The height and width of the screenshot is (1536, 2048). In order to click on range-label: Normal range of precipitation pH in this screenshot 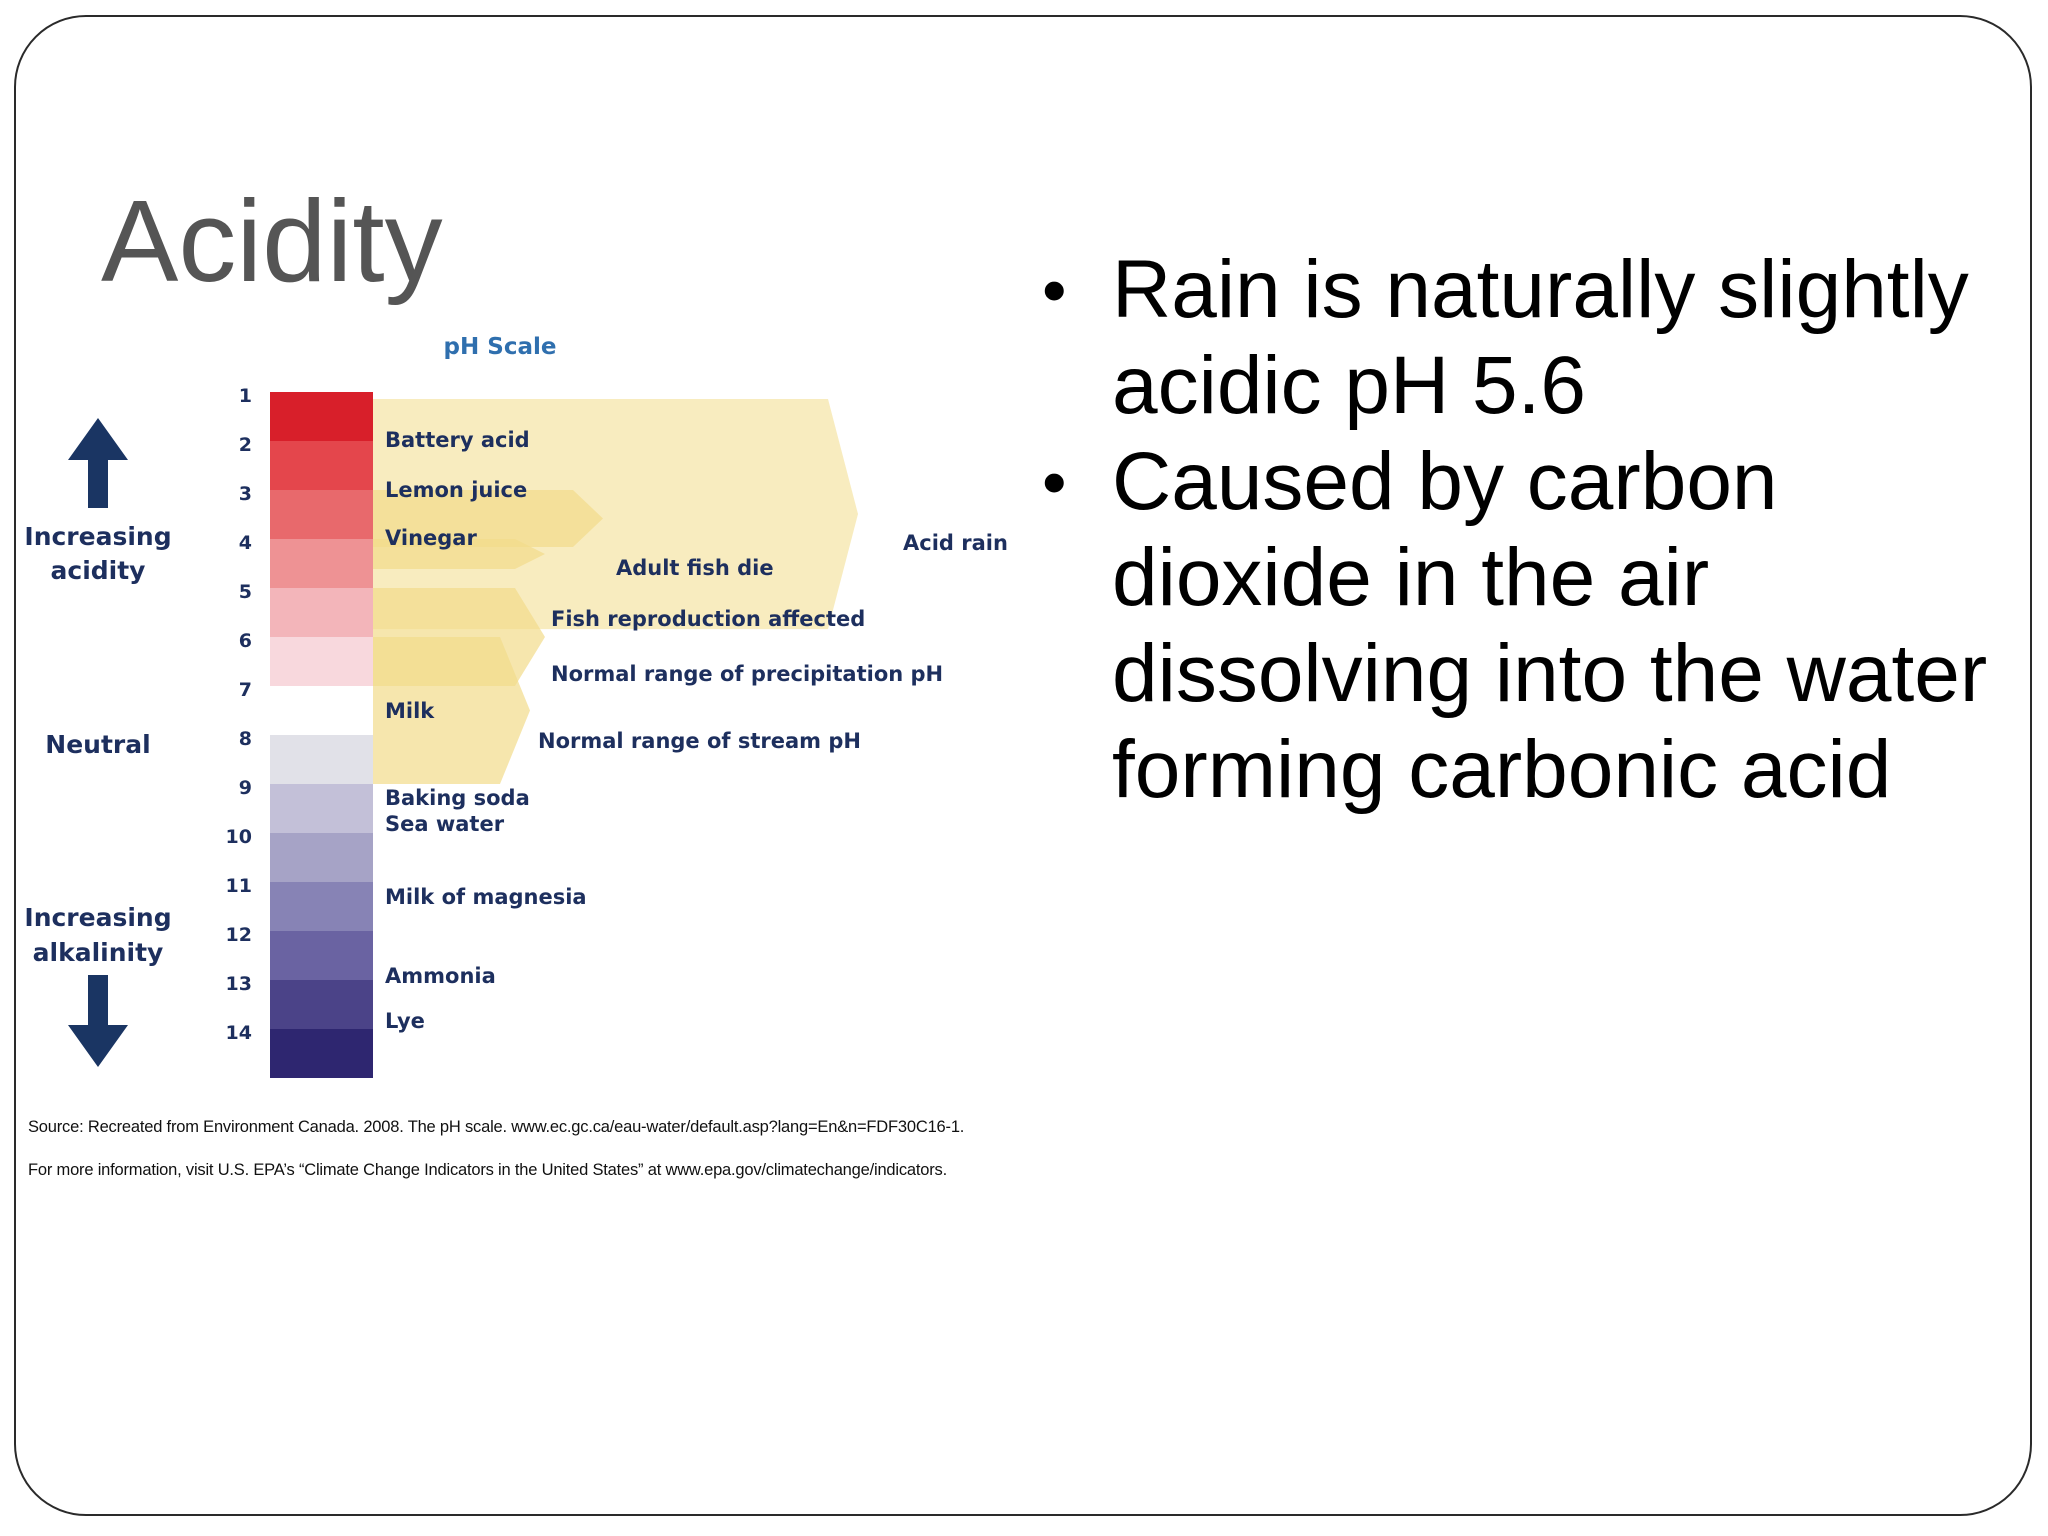, I will do `click(747, 674)`.